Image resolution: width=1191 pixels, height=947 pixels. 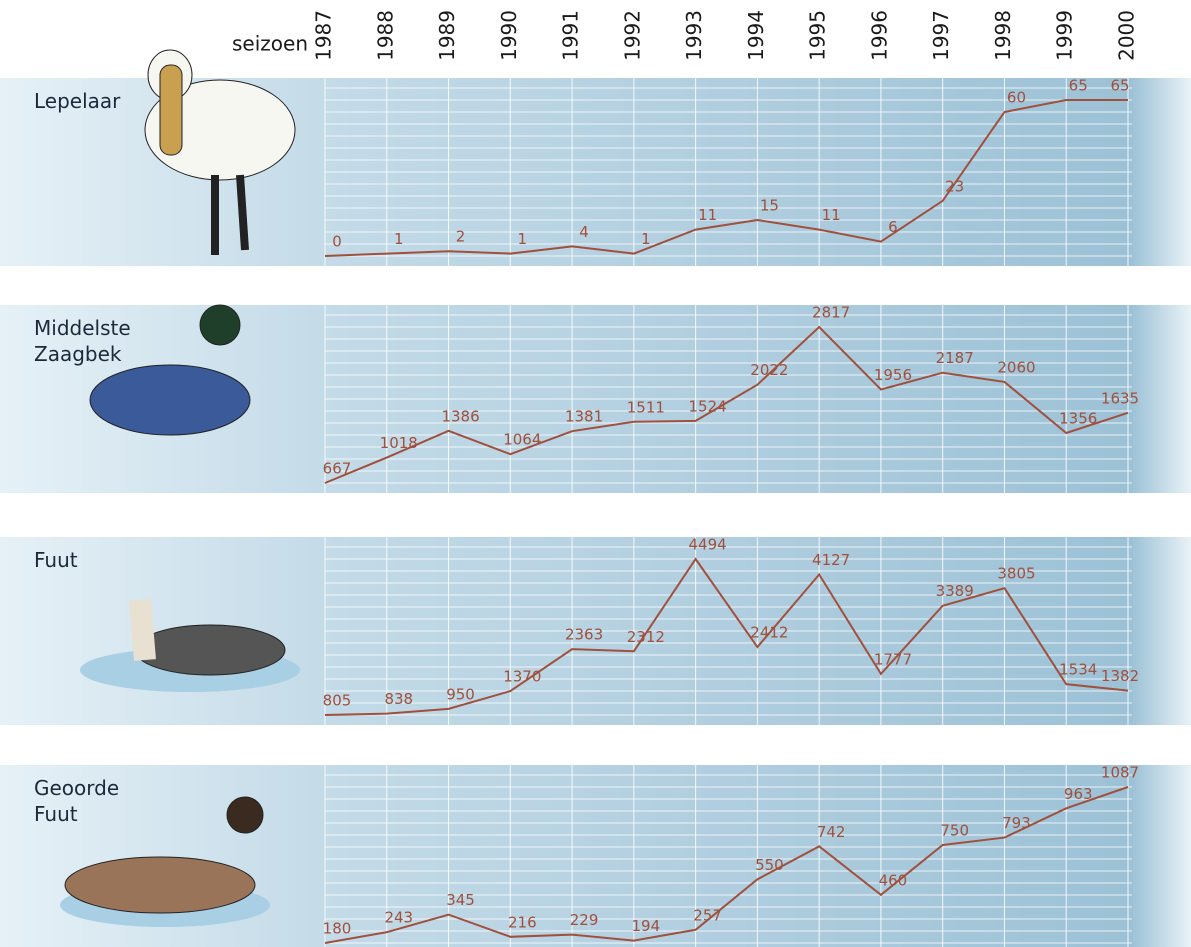 I want to click on data-label: 963, so click(x=1078, y=794).